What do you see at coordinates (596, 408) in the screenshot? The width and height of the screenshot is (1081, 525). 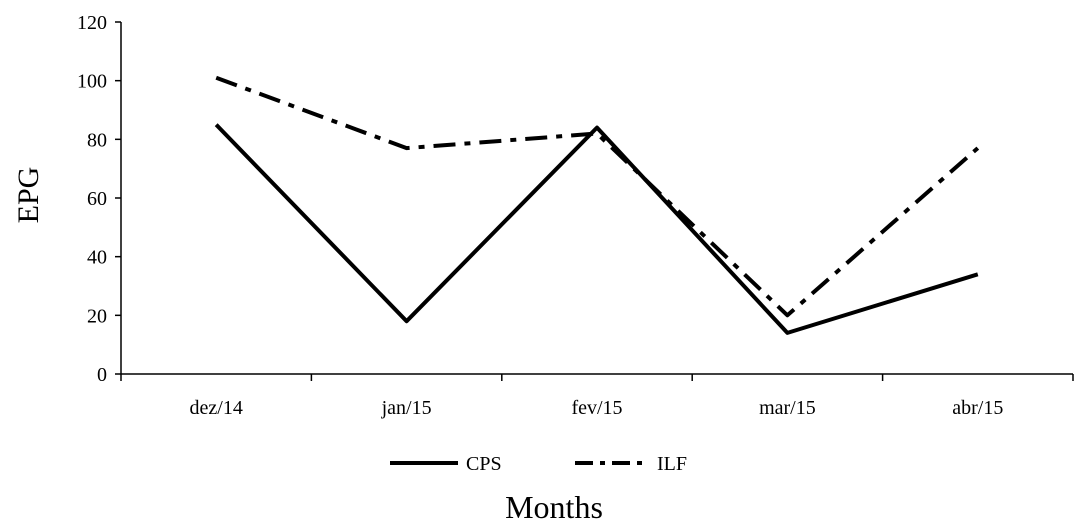 I see `x-tick-label: fev/15` at bounding box center [596, 408].